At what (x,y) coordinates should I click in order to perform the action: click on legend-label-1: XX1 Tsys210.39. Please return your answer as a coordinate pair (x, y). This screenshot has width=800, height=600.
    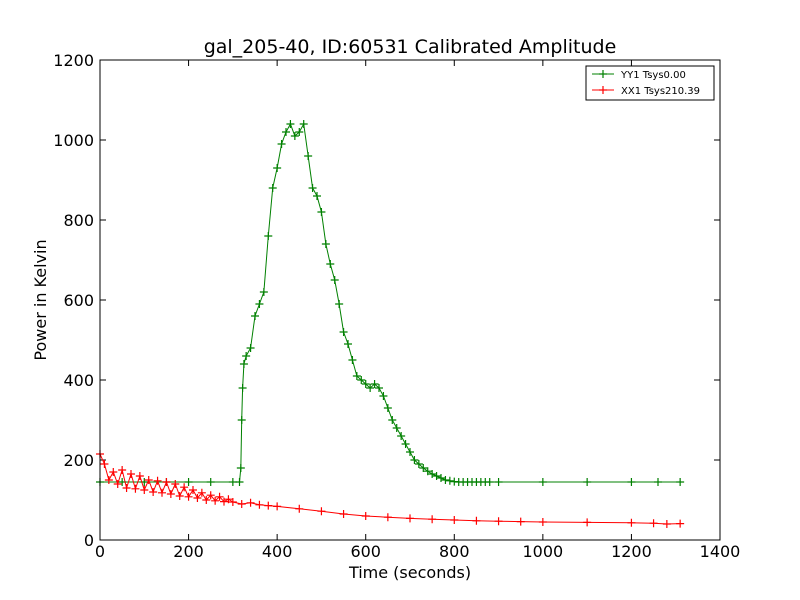
    Looking at the image, I should click on (660, 91).